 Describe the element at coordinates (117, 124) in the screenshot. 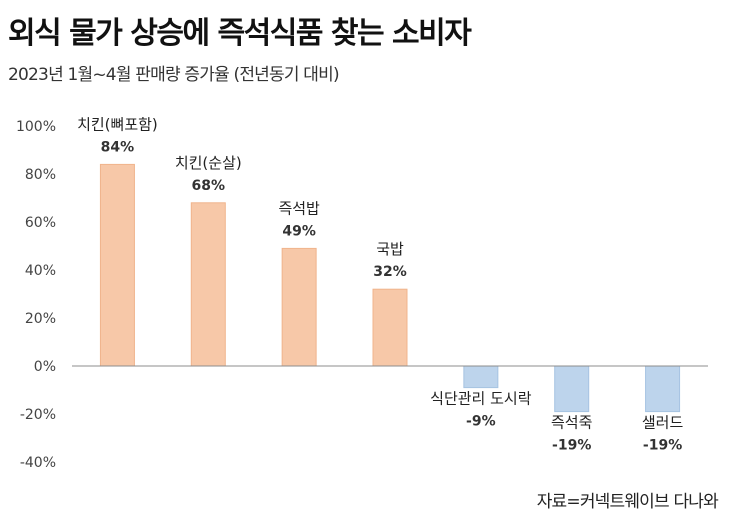

I see `category-label: 치킨(뼈포함)` at that location.